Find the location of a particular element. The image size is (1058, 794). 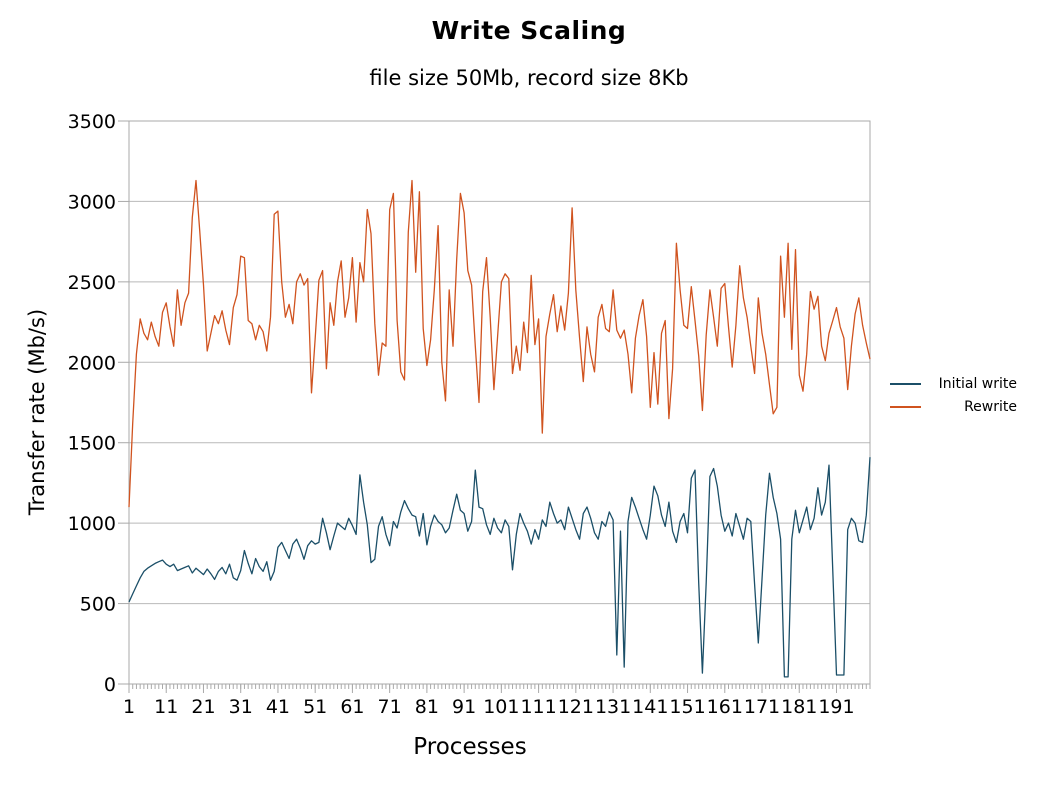

x-tick-label: 91 is located at coordinates (464, 707).